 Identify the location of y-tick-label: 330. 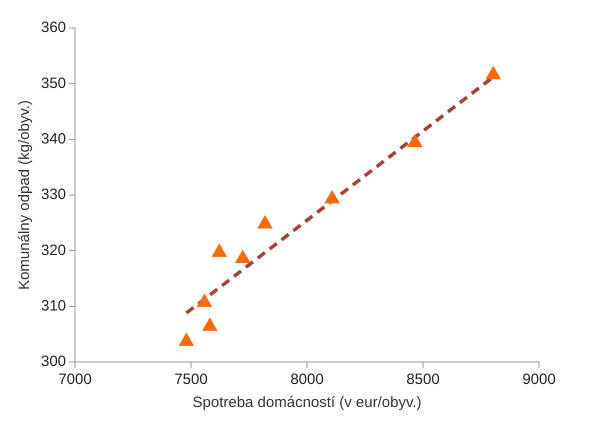
(53, 195).